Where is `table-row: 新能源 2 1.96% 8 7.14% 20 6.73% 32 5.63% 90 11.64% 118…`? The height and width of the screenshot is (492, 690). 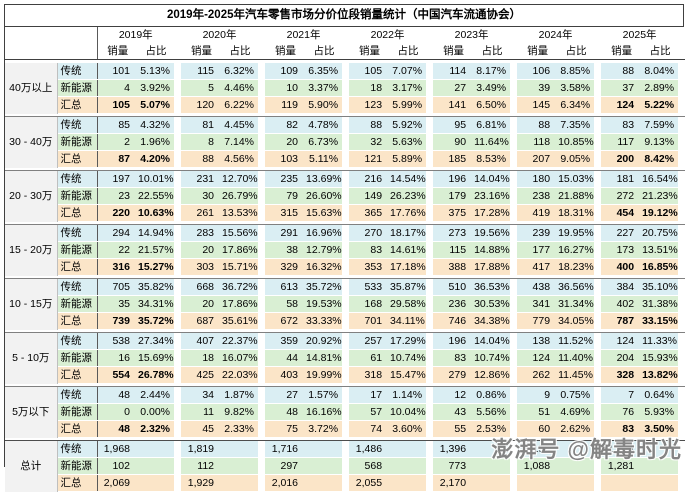
table-row: 新能源 2 1.96% 8 7.14% 20 6.73% 32 5.63% 90 11.64% 118… is located at coordinates (345, 142).